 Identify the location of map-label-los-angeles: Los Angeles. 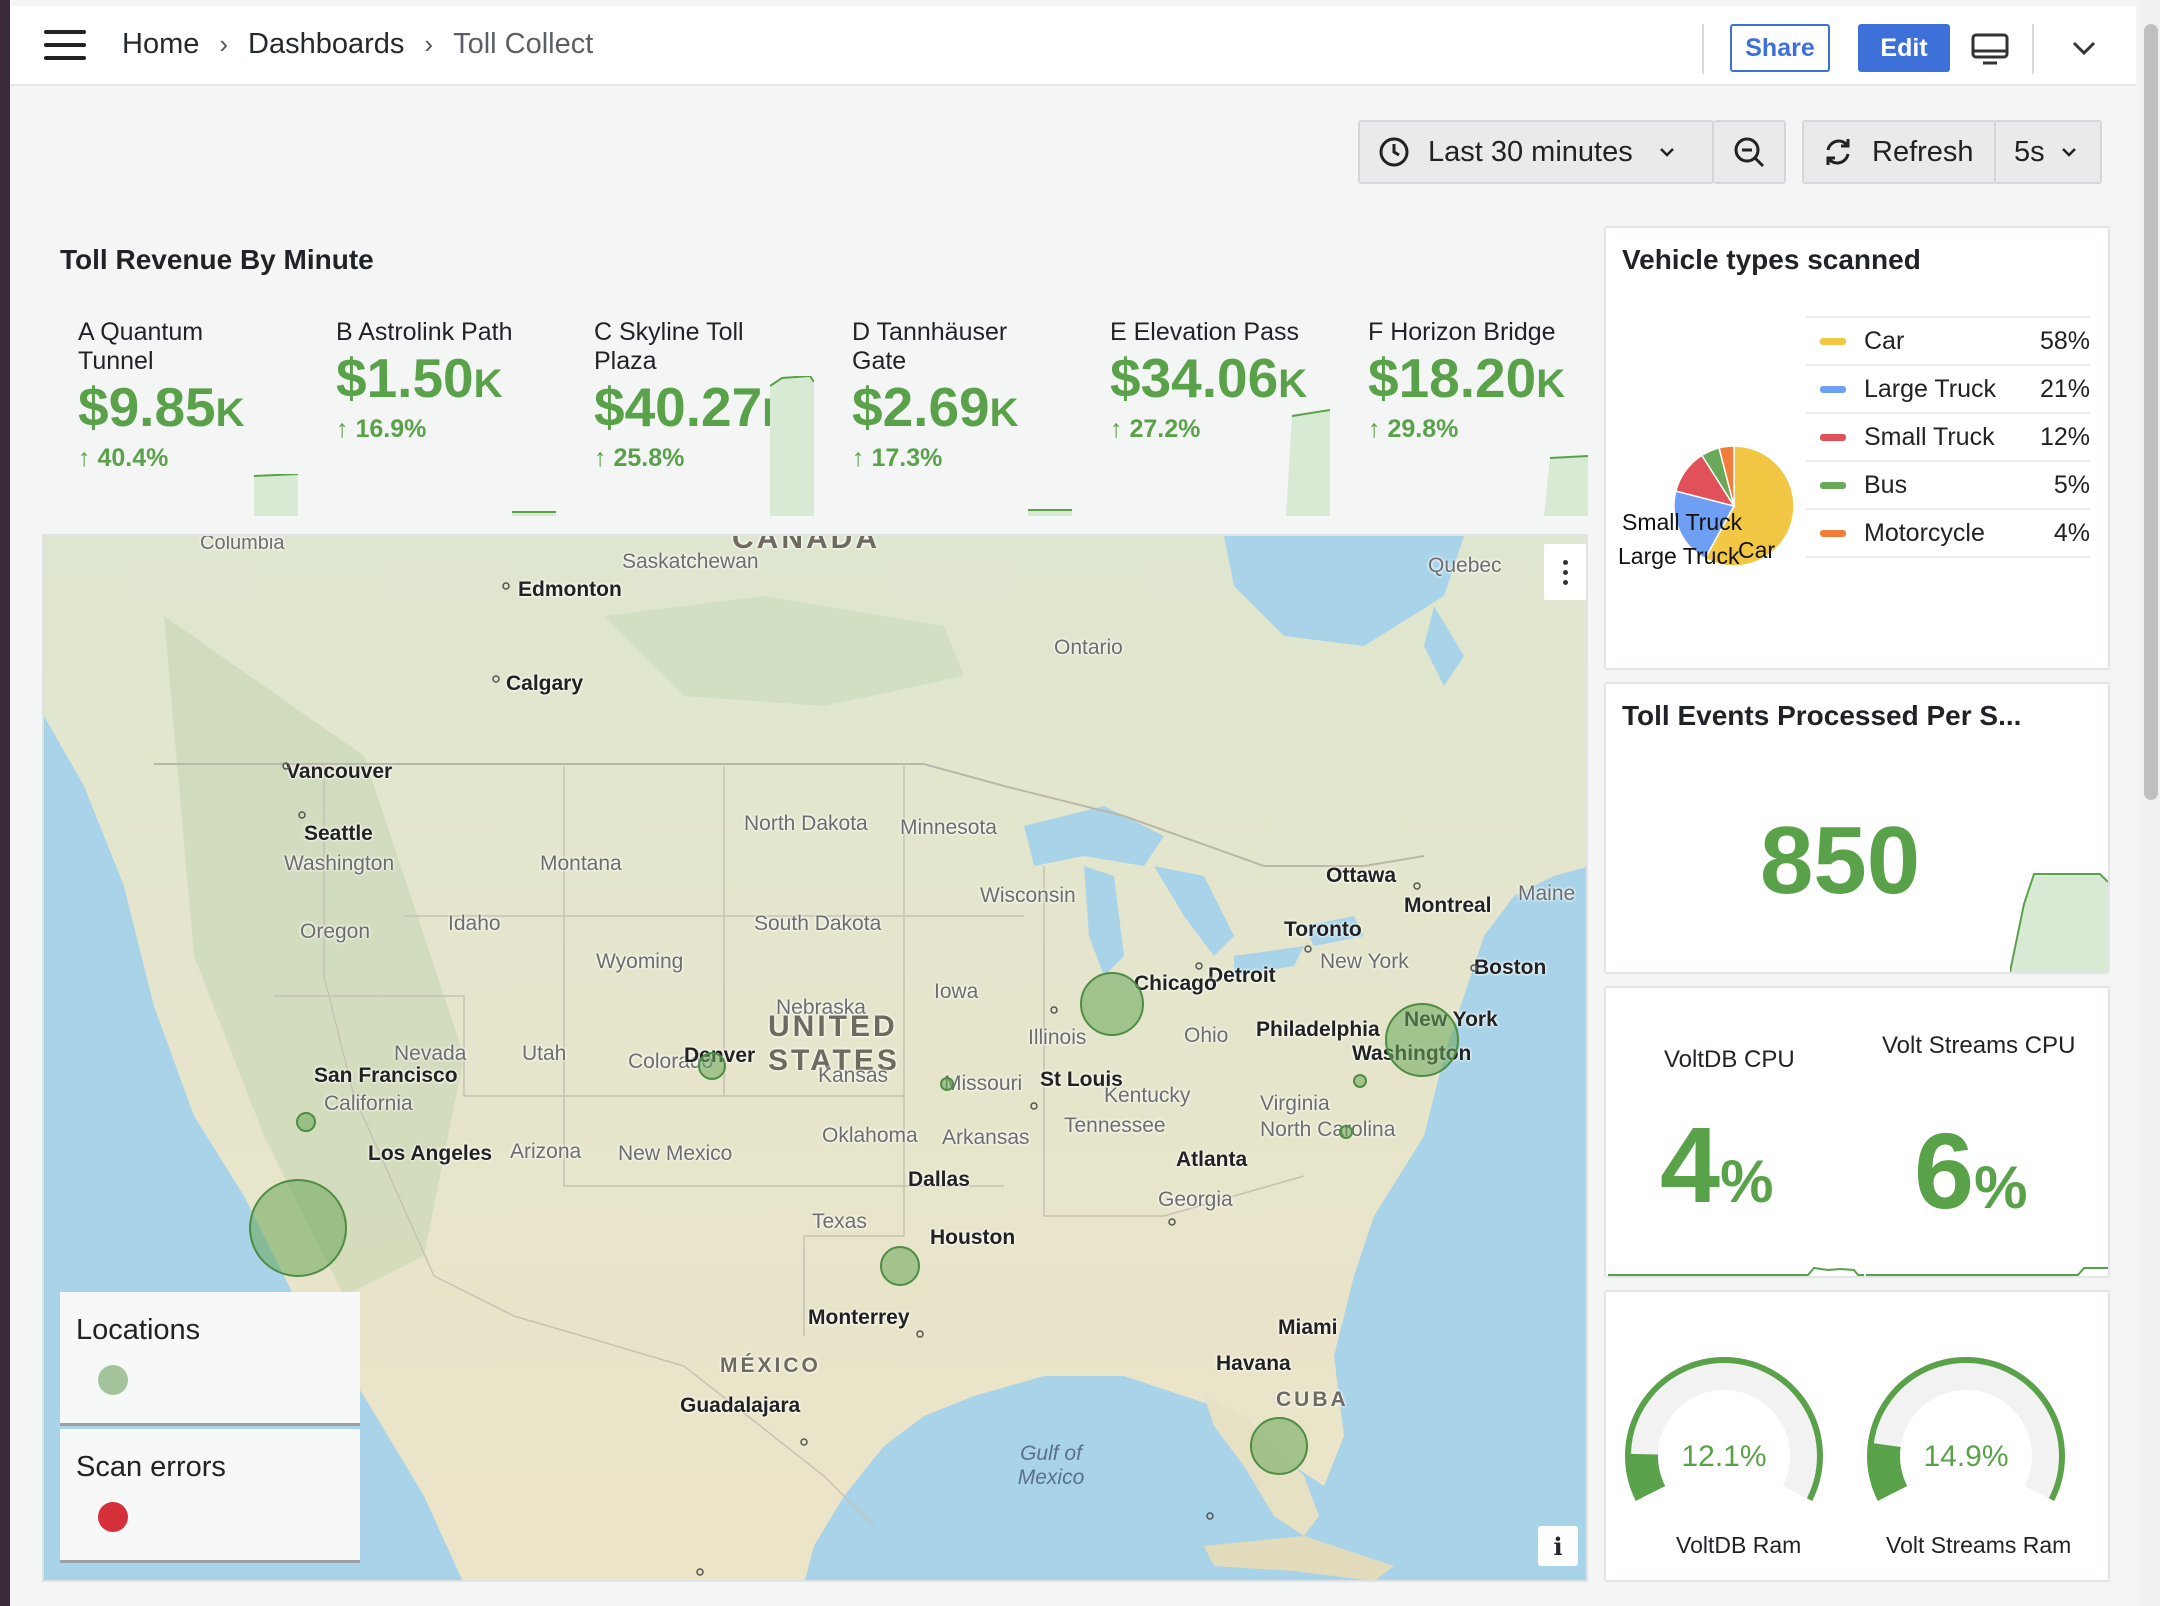
(430, 1153).